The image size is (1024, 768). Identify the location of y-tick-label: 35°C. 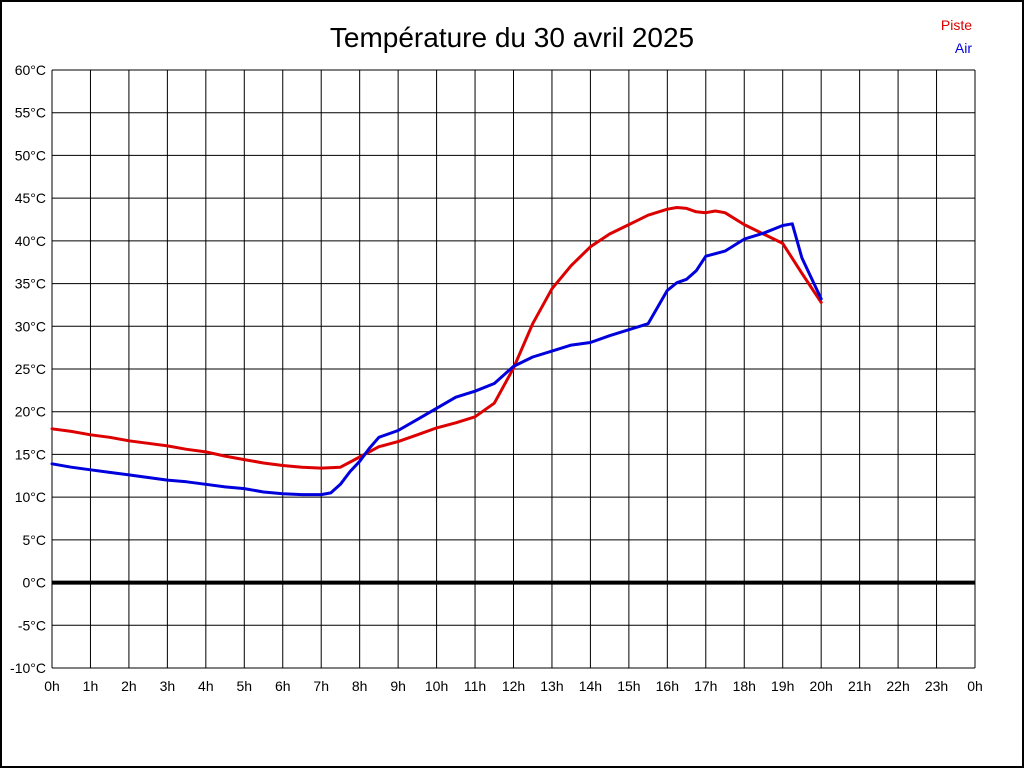
(30, 284).